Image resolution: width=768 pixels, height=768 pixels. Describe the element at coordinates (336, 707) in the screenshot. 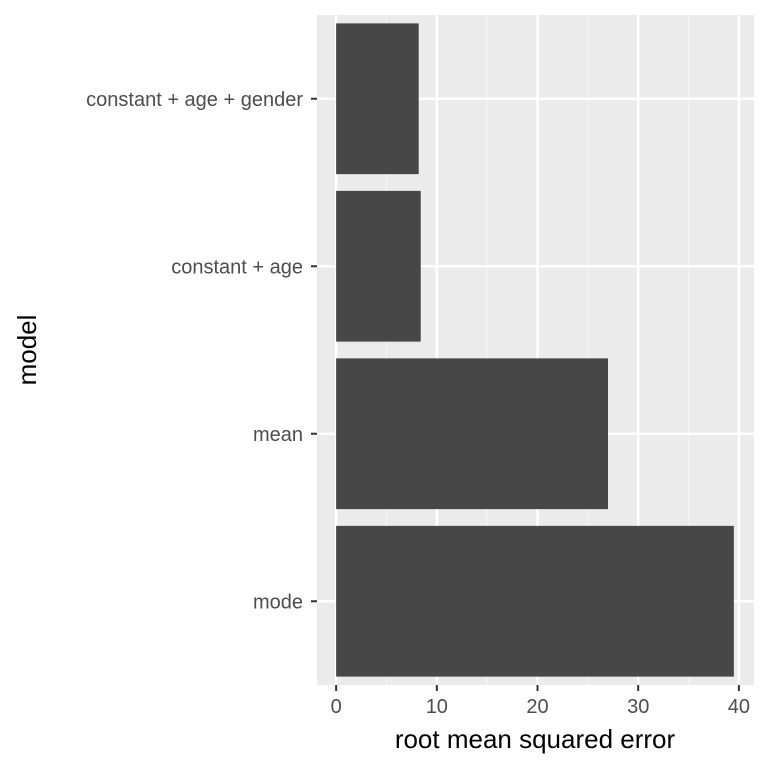

I see `x-tick-label: 0` at that location.